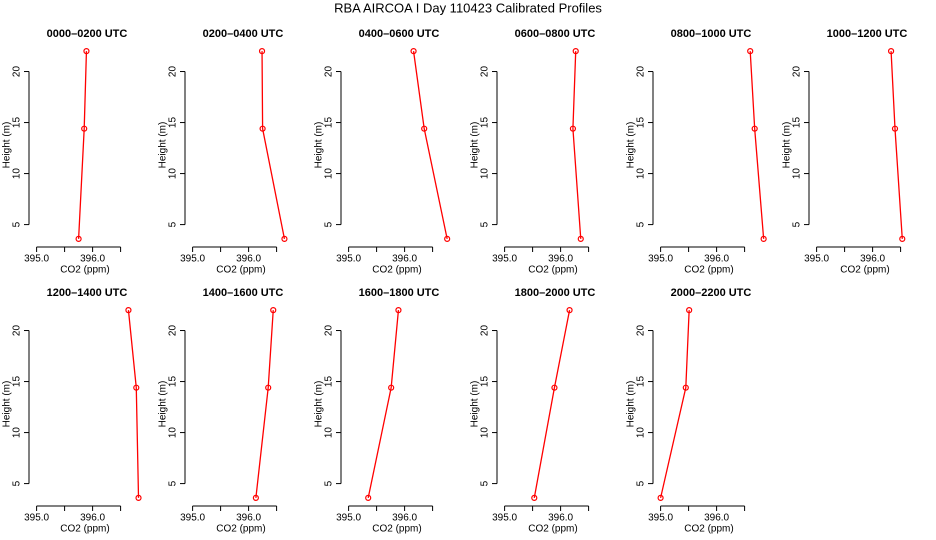 The width and height of the screenshot is (936, 540). I want to click on panel-title: 0600–0800 UTC, so click(555, 34).